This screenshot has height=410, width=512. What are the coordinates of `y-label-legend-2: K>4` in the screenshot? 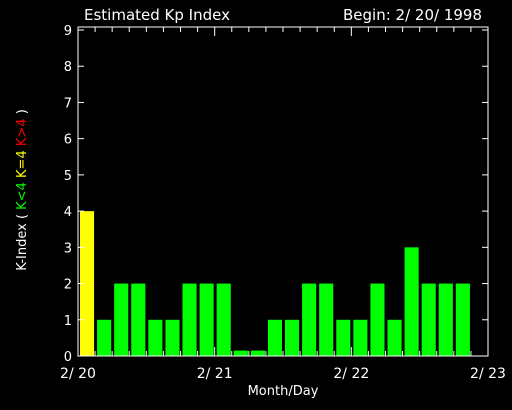 It's located at (22, 132).